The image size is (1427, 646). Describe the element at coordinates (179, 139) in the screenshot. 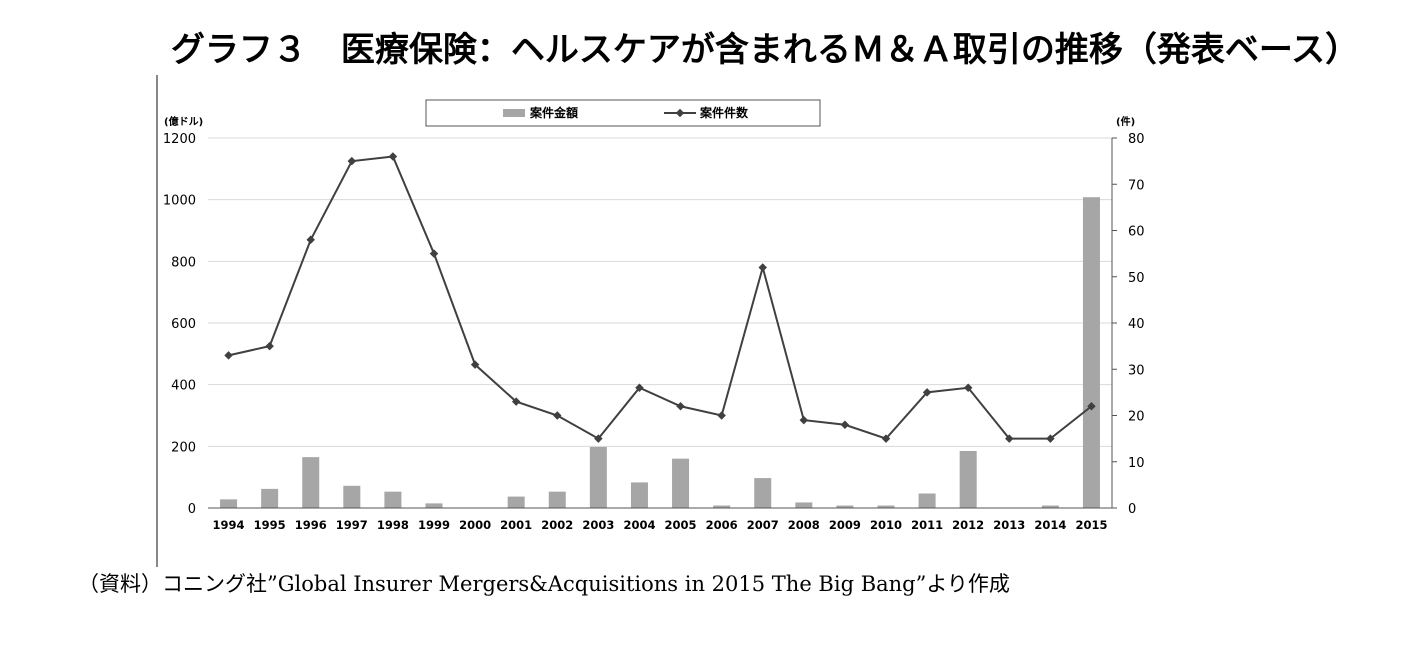

I see `y-left-tick-label: 1200` at that location.